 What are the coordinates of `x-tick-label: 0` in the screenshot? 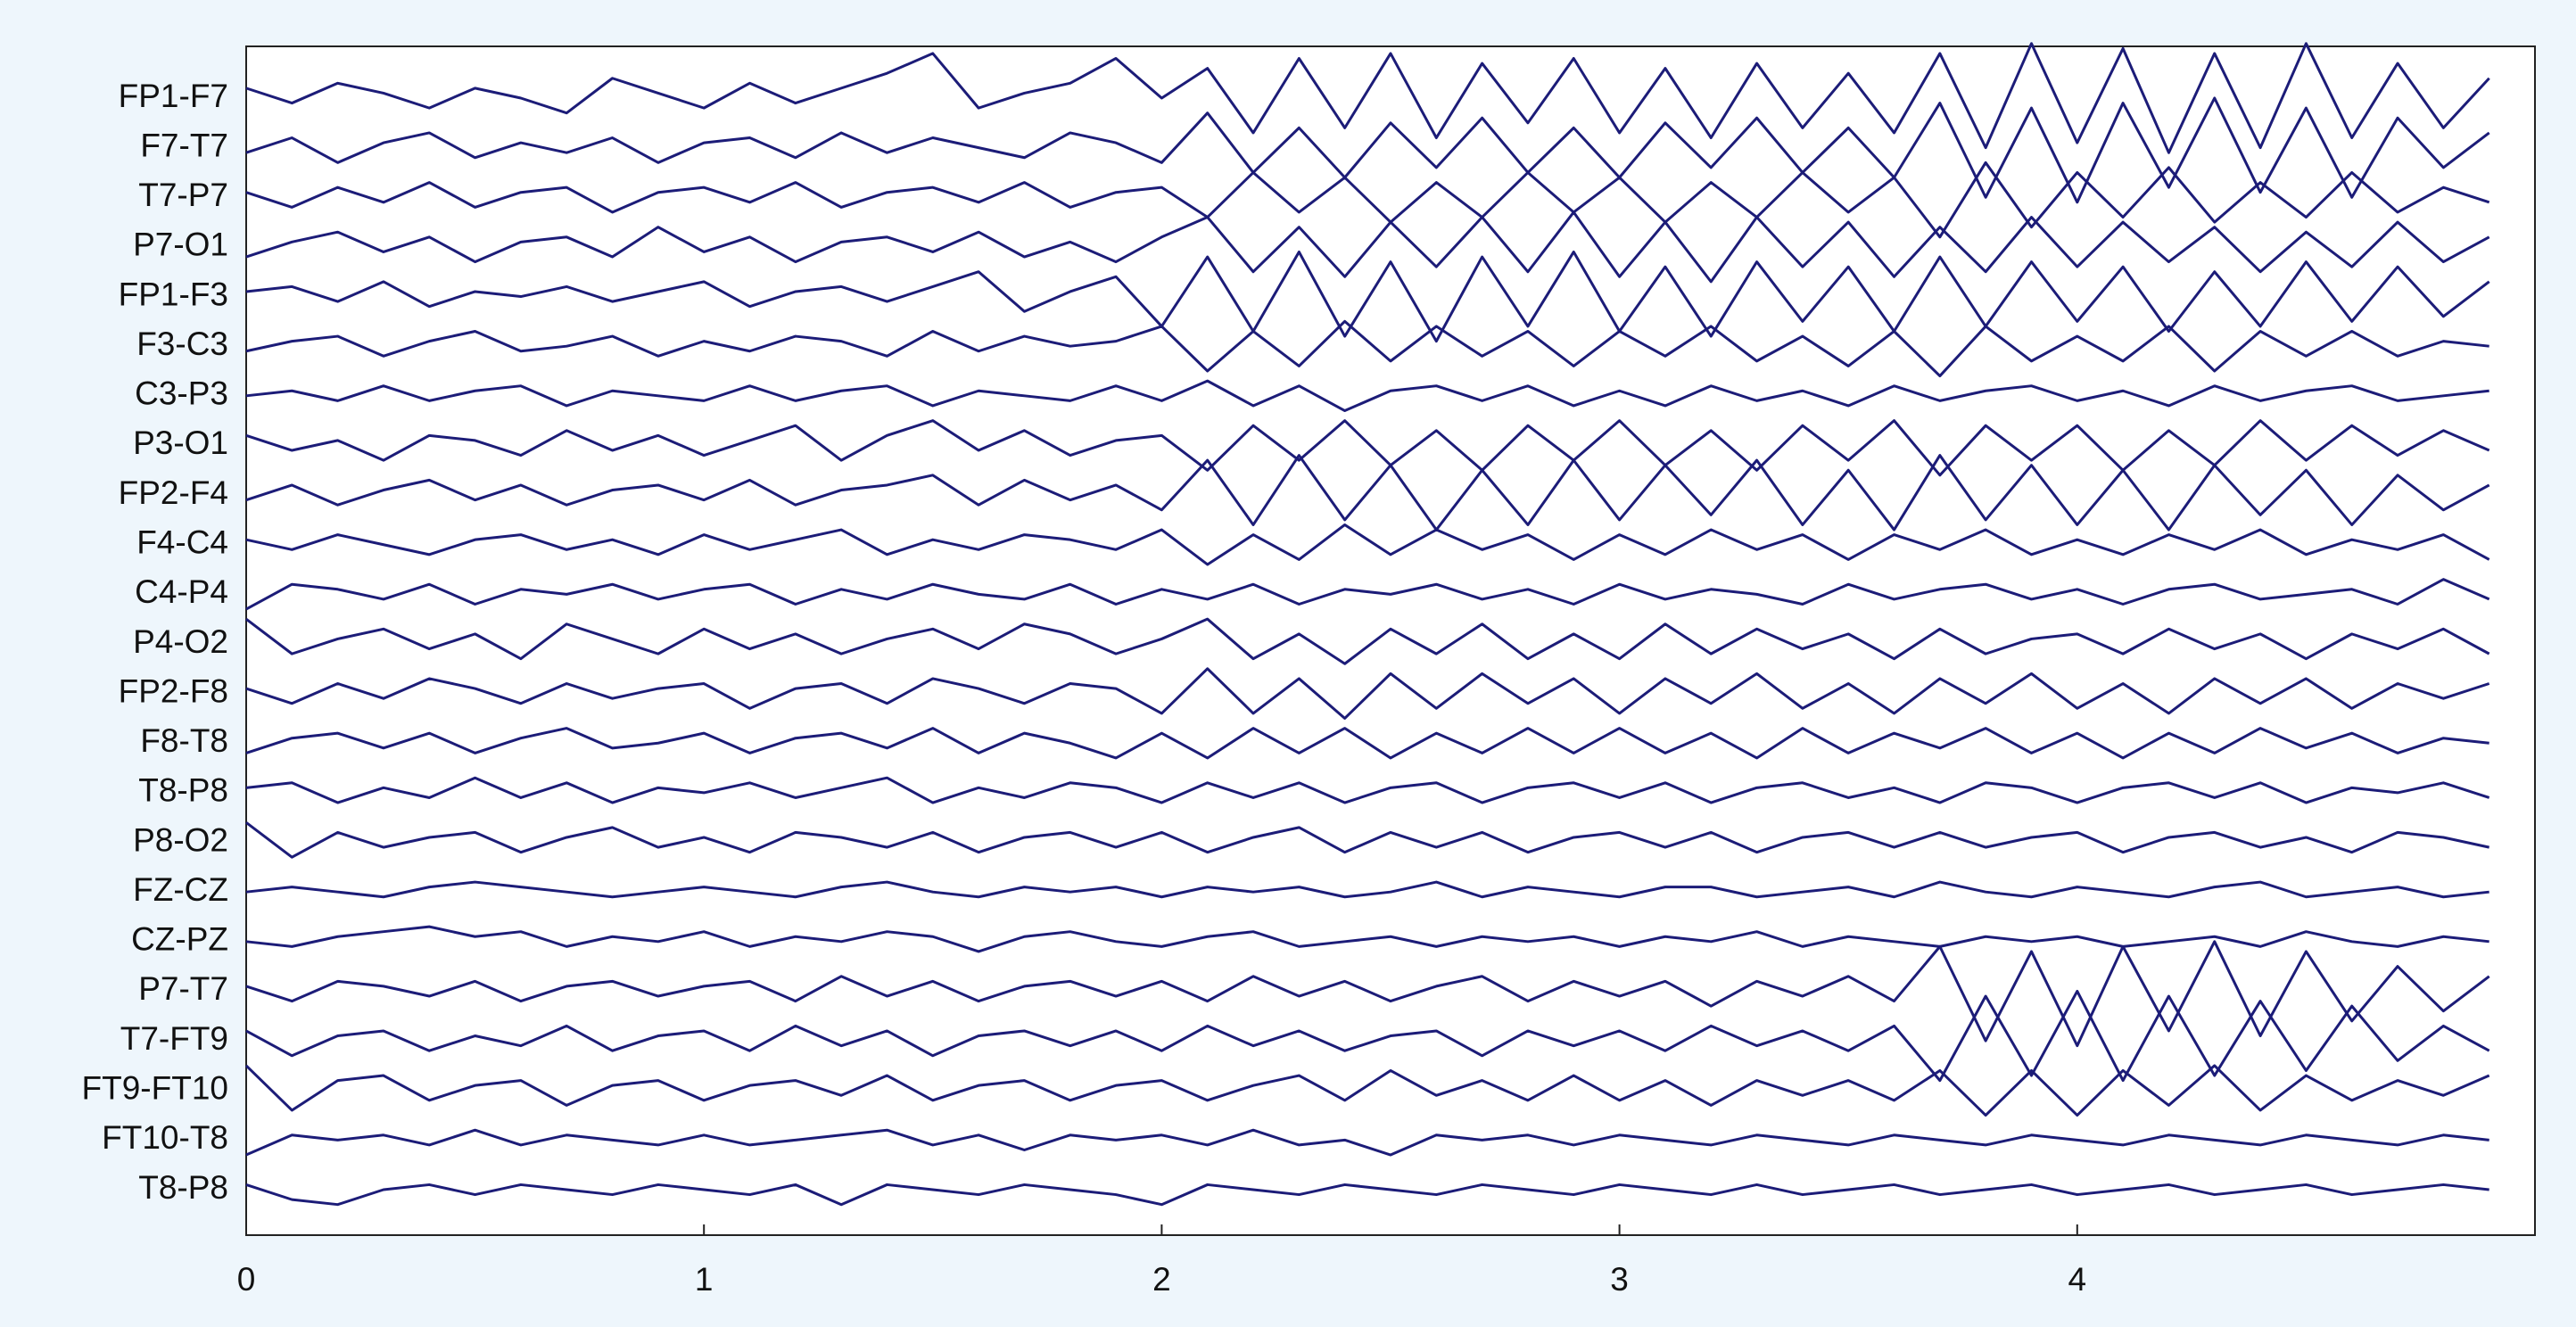 It's located at (247, 1279).